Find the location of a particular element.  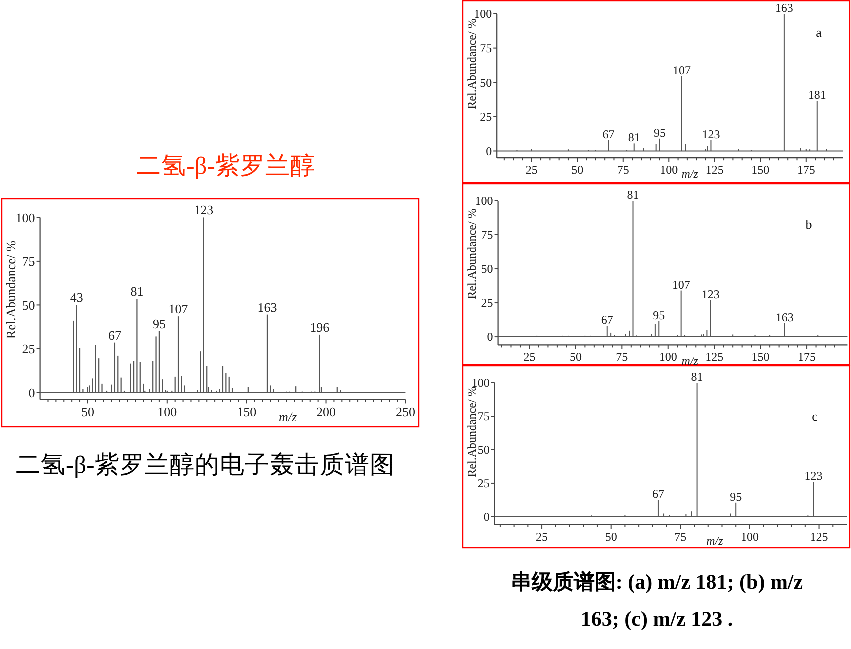

x-tick-label: 250 is located at coordinates (406, 412).